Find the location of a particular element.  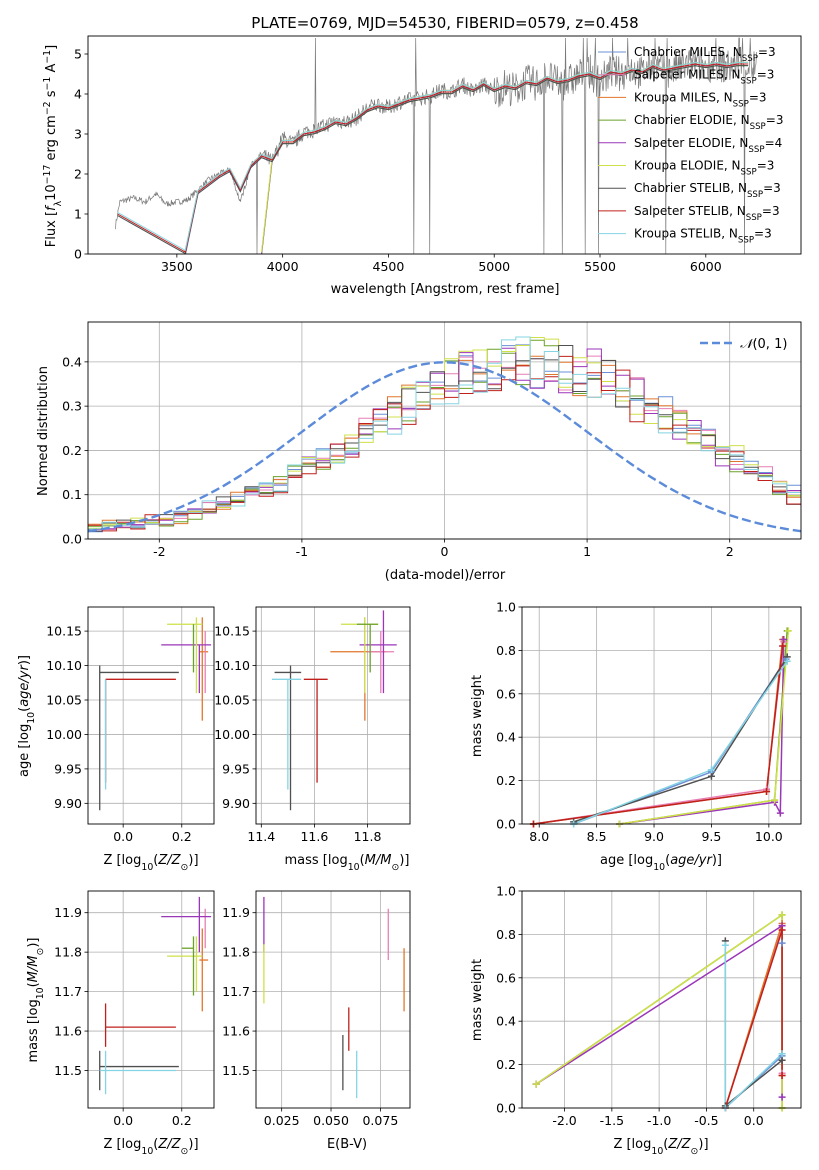

x-axis-label: (data-model)/error is located at coordinates (445, 575).